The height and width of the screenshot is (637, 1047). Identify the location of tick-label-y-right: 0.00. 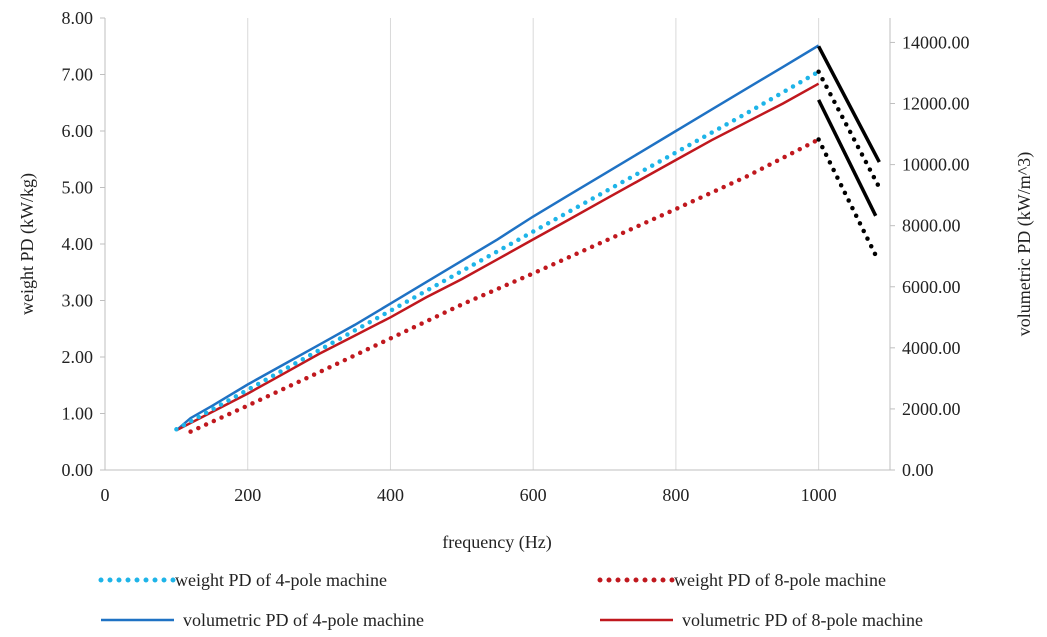
(918, 470).